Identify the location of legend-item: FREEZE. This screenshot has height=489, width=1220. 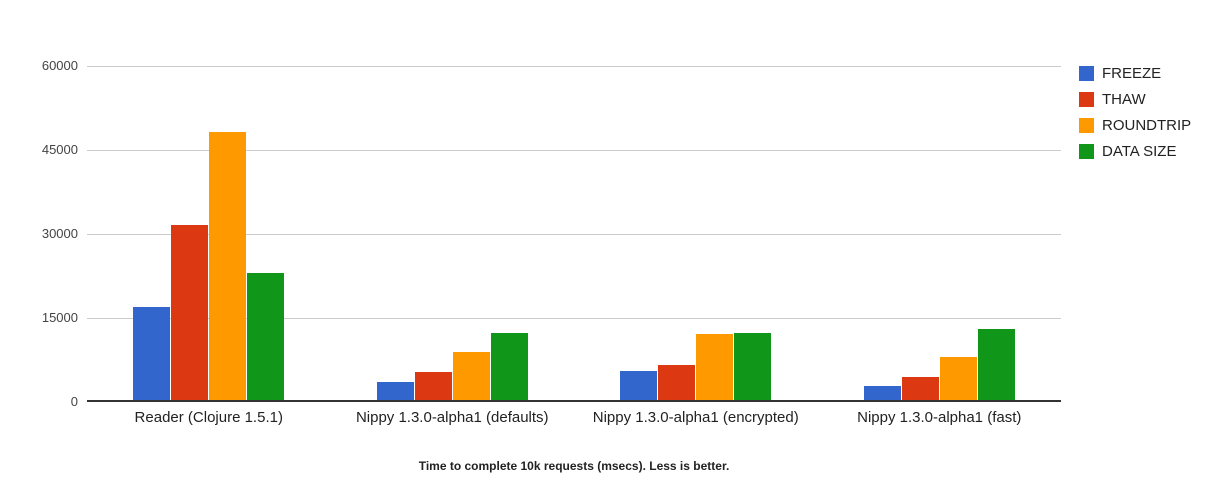
(1135, 73).